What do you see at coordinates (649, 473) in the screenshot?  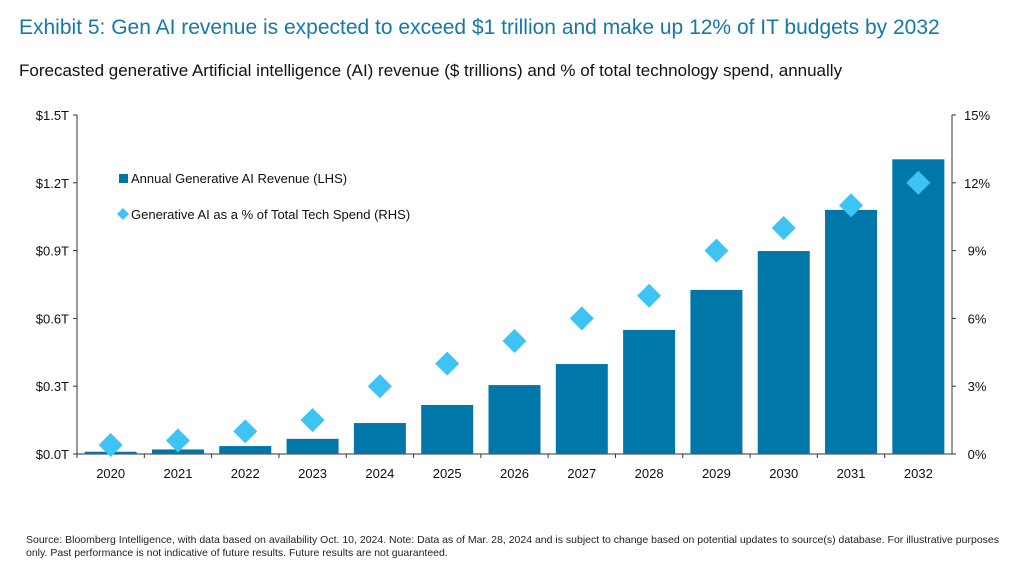 I see `x-tick-label: 2028` at bounding box center [649, 473].